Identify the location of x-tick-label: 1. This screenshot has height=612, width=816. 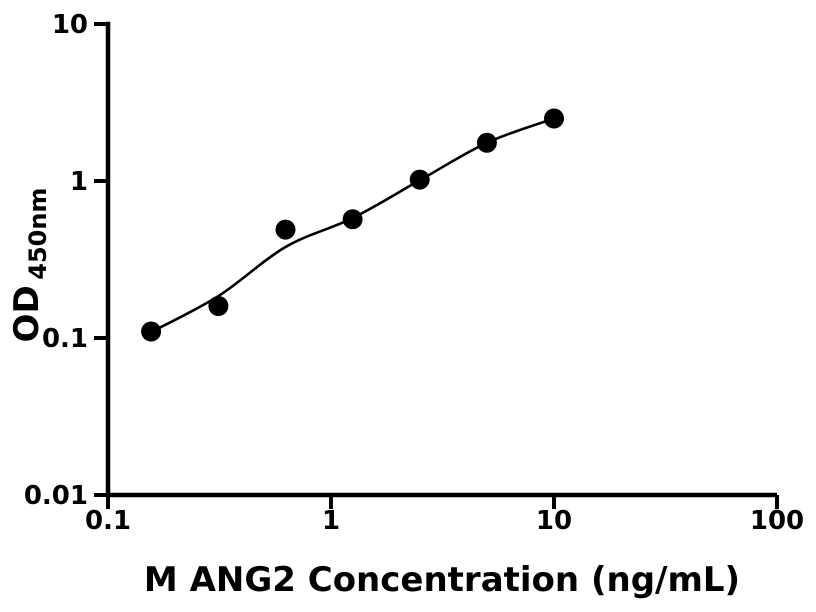
(331, 521).